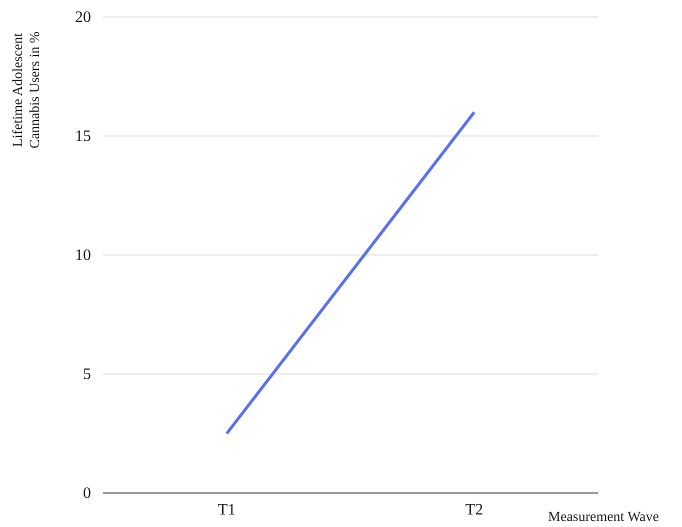 This screenshot has width=682, height=527. I want to click on y-tick-label: 10, so click(83, 255).